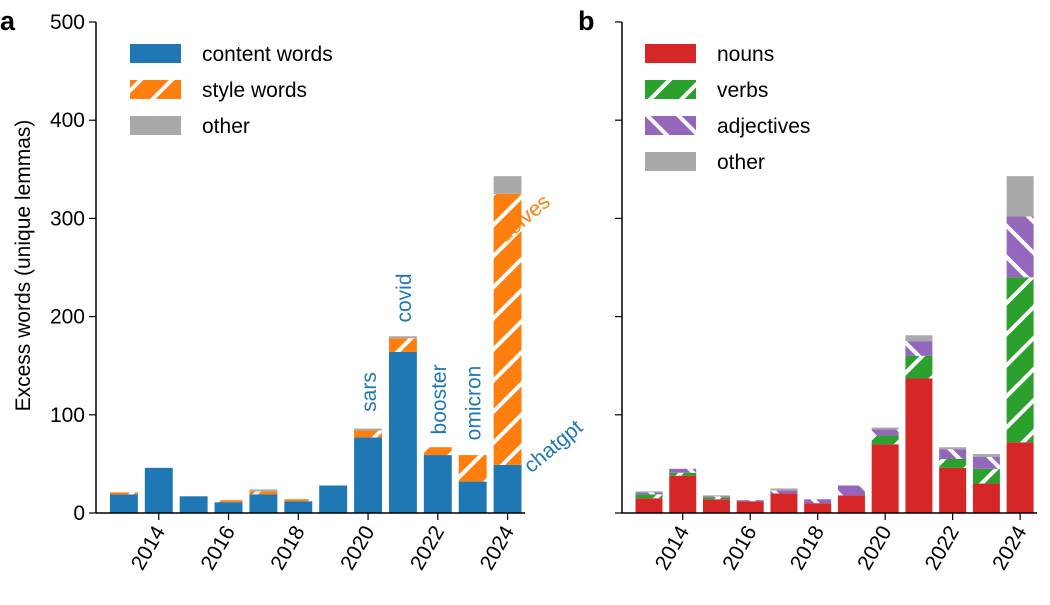  What do you see at coordinates (885, 432) in the screenshot?
I see `bar-b-adjectives-2020` at bounding box center [885, 432].